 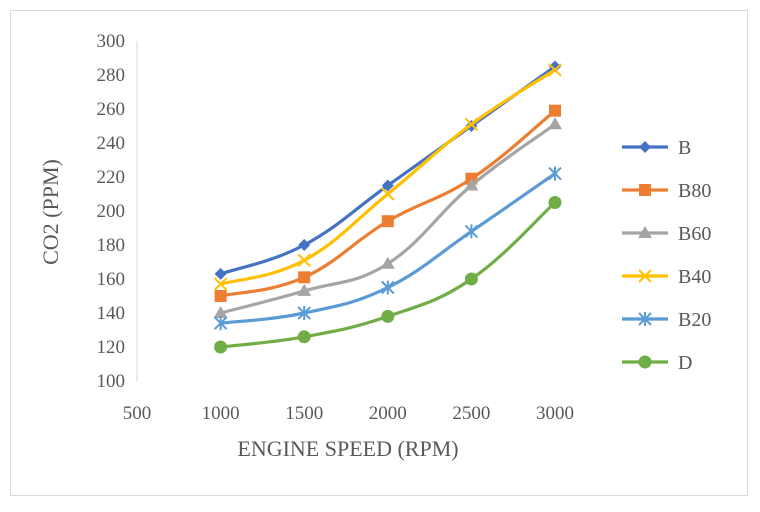 I want to click on y-tick-label: 220, so click(x=111, y=177).